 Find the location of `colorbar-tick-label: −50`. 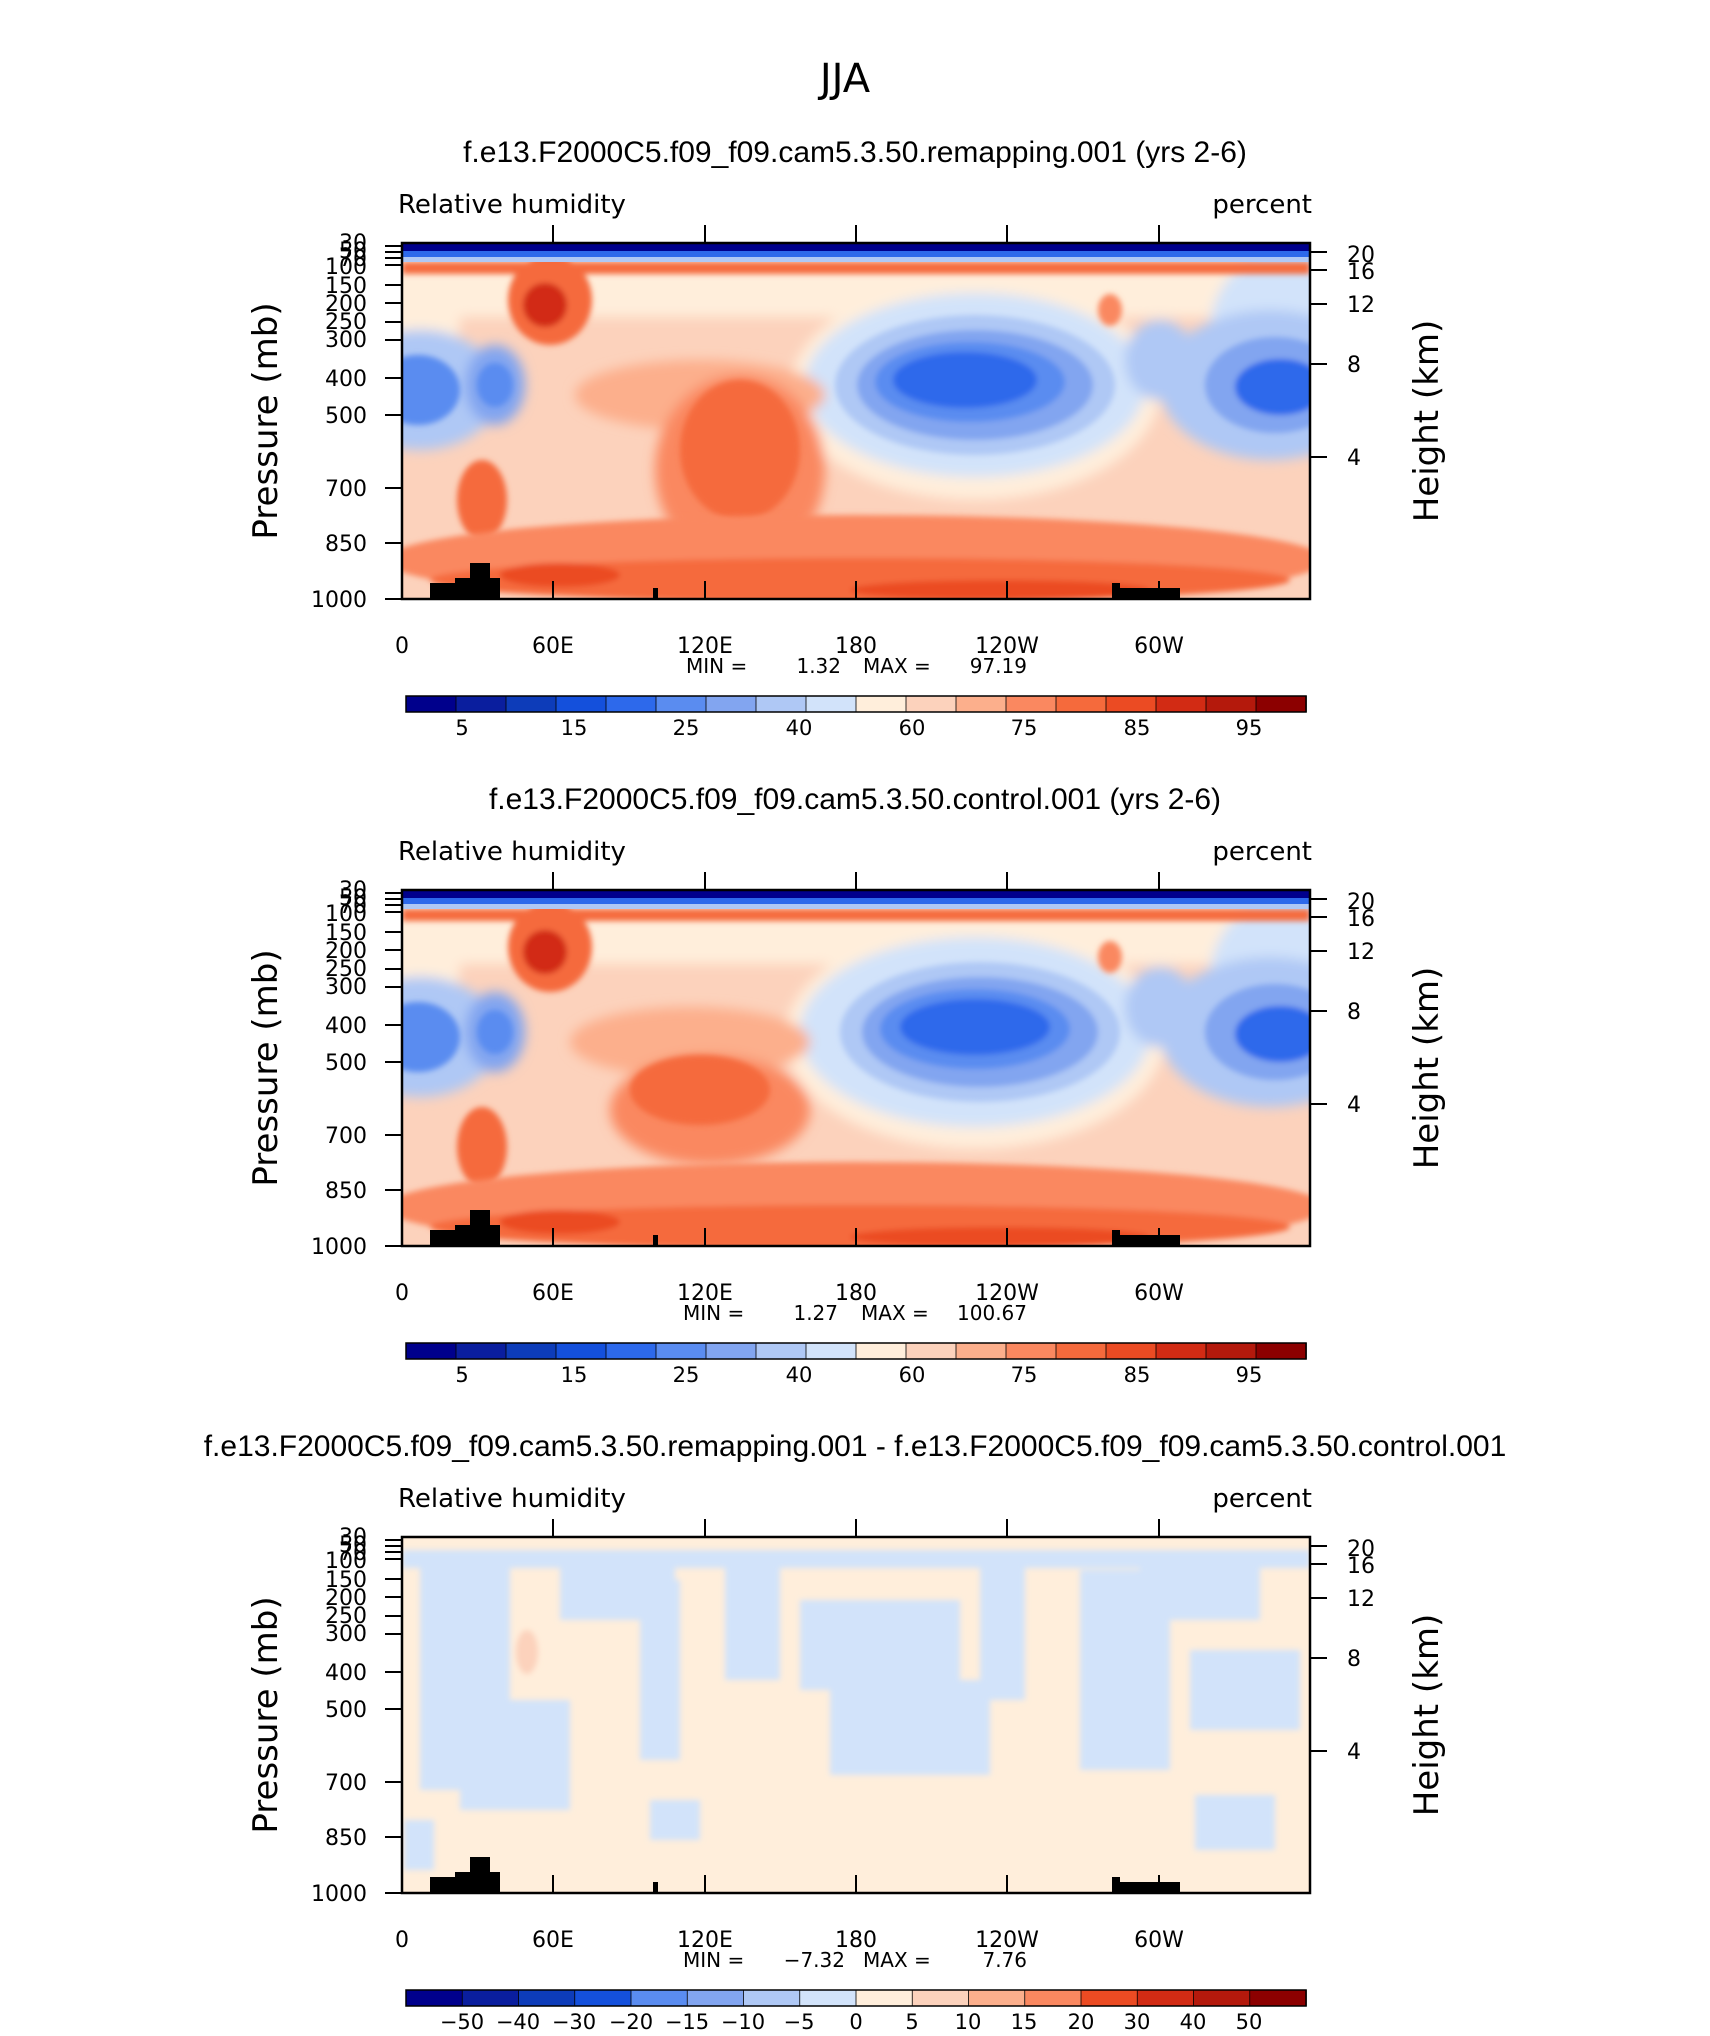

colorbar-tick-label: −50 is located at coordinates (462, 2022).